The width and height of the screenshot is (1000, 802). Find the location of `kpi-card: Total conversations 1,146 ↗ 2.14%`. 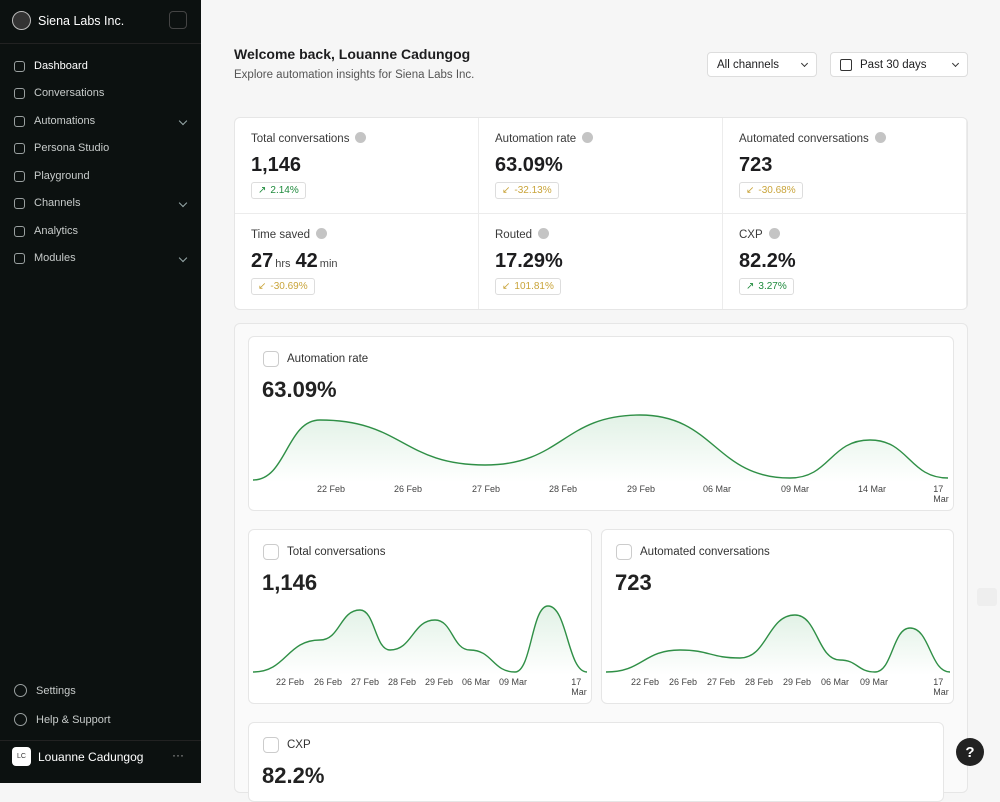

kpi-card: Total conversations 1,146 ↗ 2.14% is located at coordinates (357, 166).